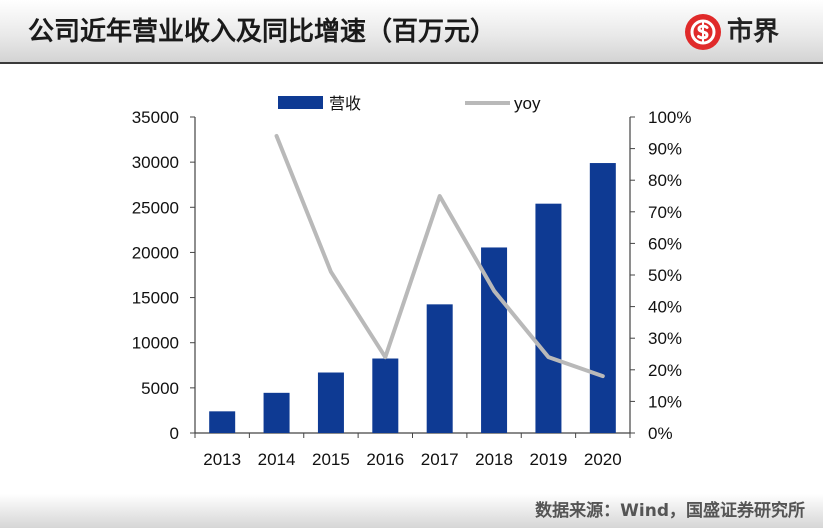 This screenshot has width=823, height=528. Describe the element at coordinates (300, 102) in the screenshot. I see `legend-swatch-revenue` at that location.